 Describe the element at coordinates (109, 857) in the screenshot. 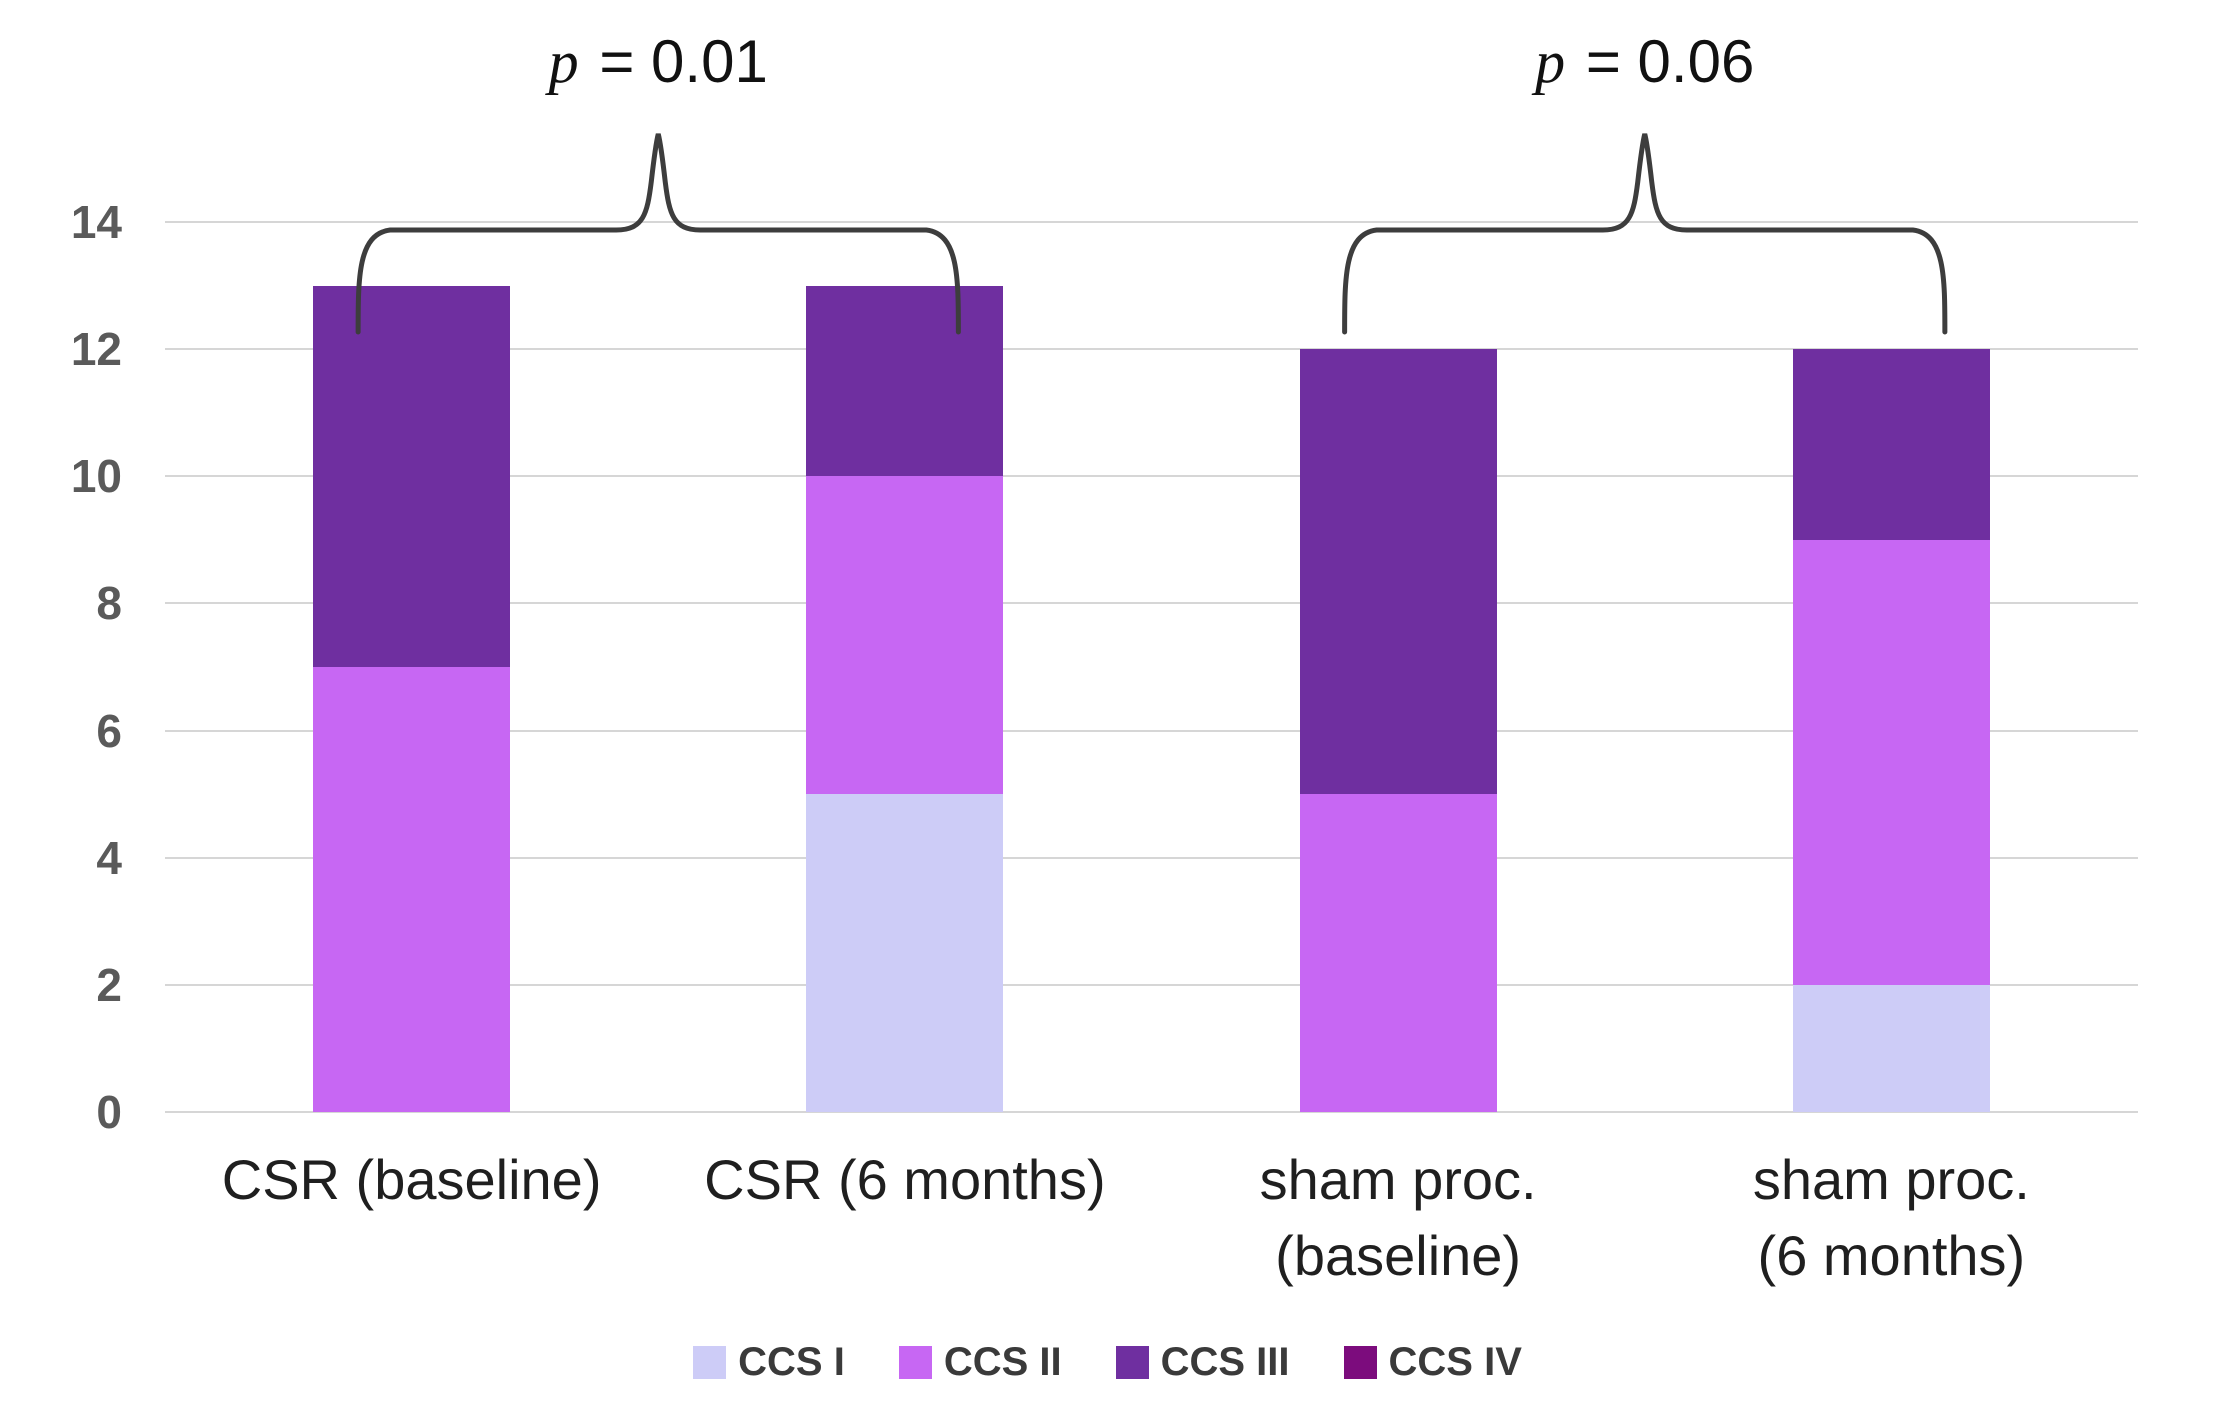

I see `y-axis-tick-label: 4` at that location.